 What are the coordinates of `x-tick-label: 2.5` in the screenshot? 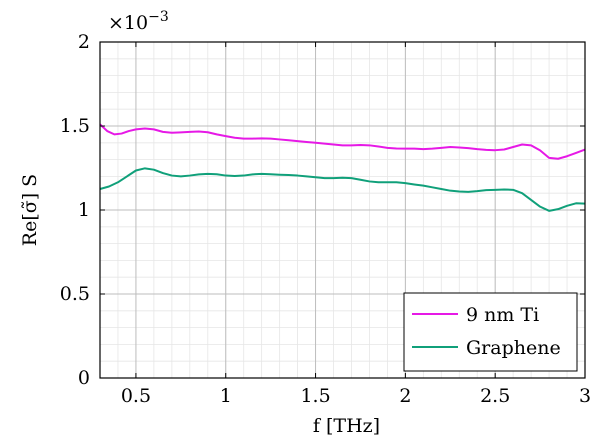 It's located at (495, 396).